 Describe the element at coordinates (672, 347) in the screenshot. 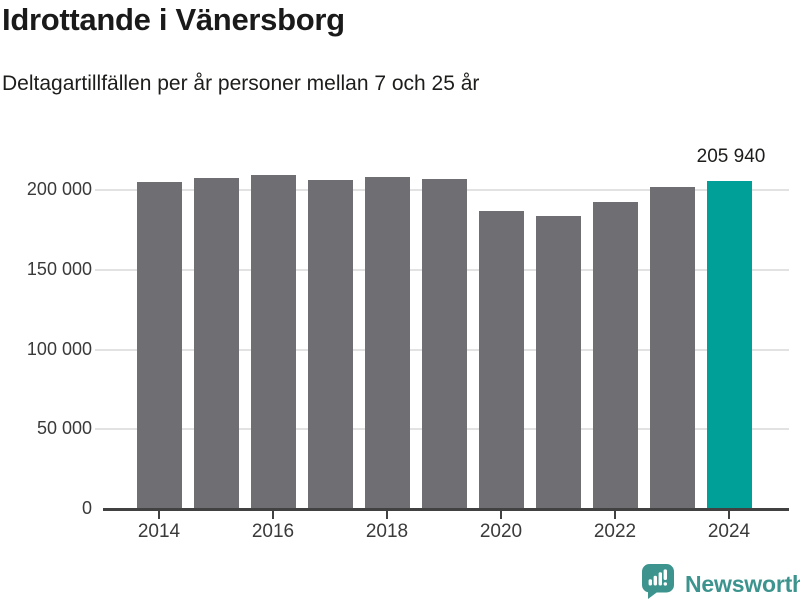

I see `bar-2023` at that location.